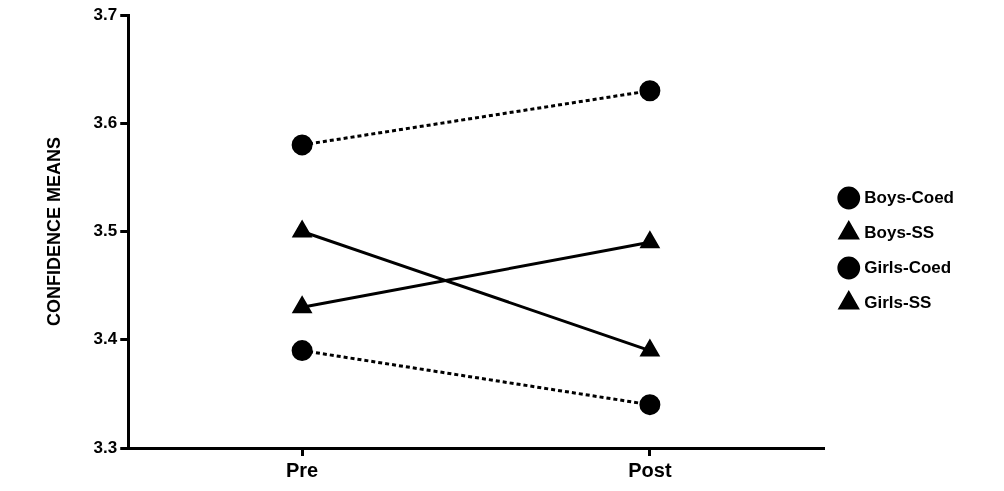 The height and width of the screenshot is (491, 1004). Describe the element at coordinates (650, 469) in the screenshot. I see `x-tick-label: Post` at that location.